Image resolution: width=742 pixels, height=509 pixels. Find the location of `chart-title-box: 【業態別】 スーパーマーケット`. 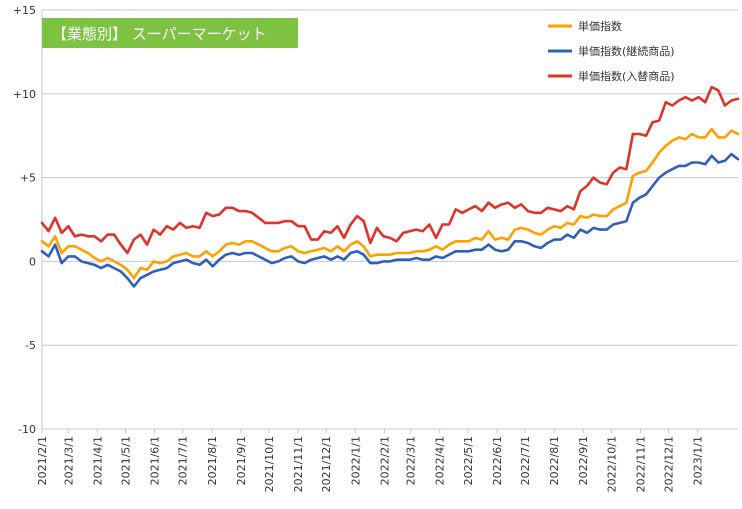

chart-title-box: 【業態別】 スーパーマーケット is located at coordinates (170, 33).